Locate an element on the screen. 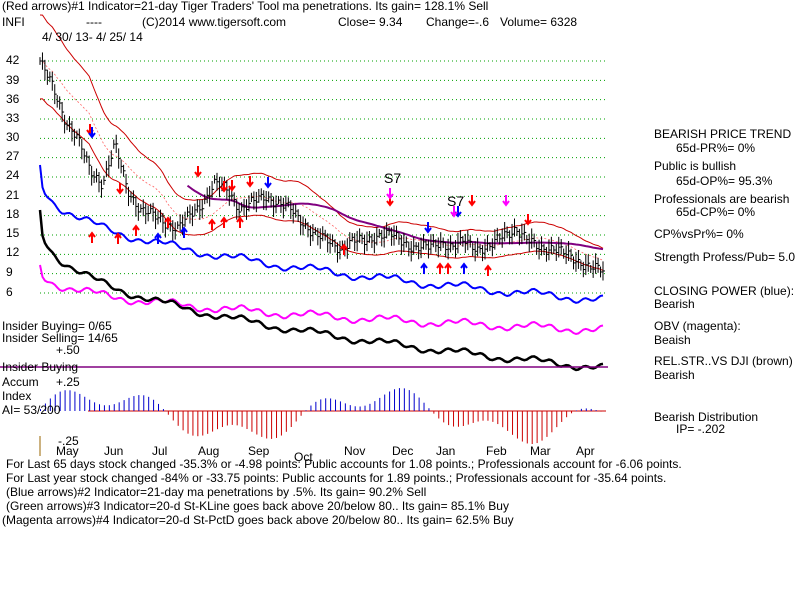 The image size is (800, 600). accum-plus-25: +.25 is located at coordinates (68, 382).